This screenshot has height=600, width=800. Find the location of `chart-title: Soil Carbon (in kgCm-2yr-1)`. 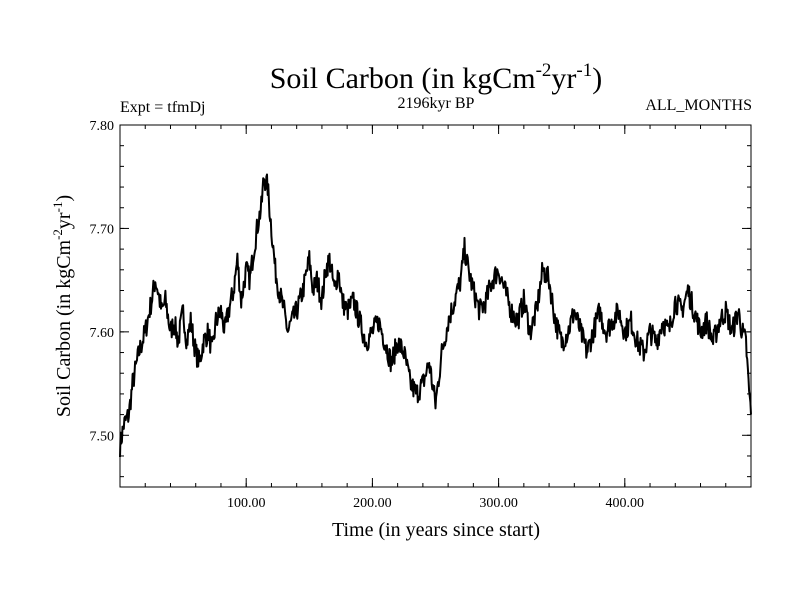

chart-title: Soil Carbon (in kgCm-2yr-1) is located at coordinates (436, 77).